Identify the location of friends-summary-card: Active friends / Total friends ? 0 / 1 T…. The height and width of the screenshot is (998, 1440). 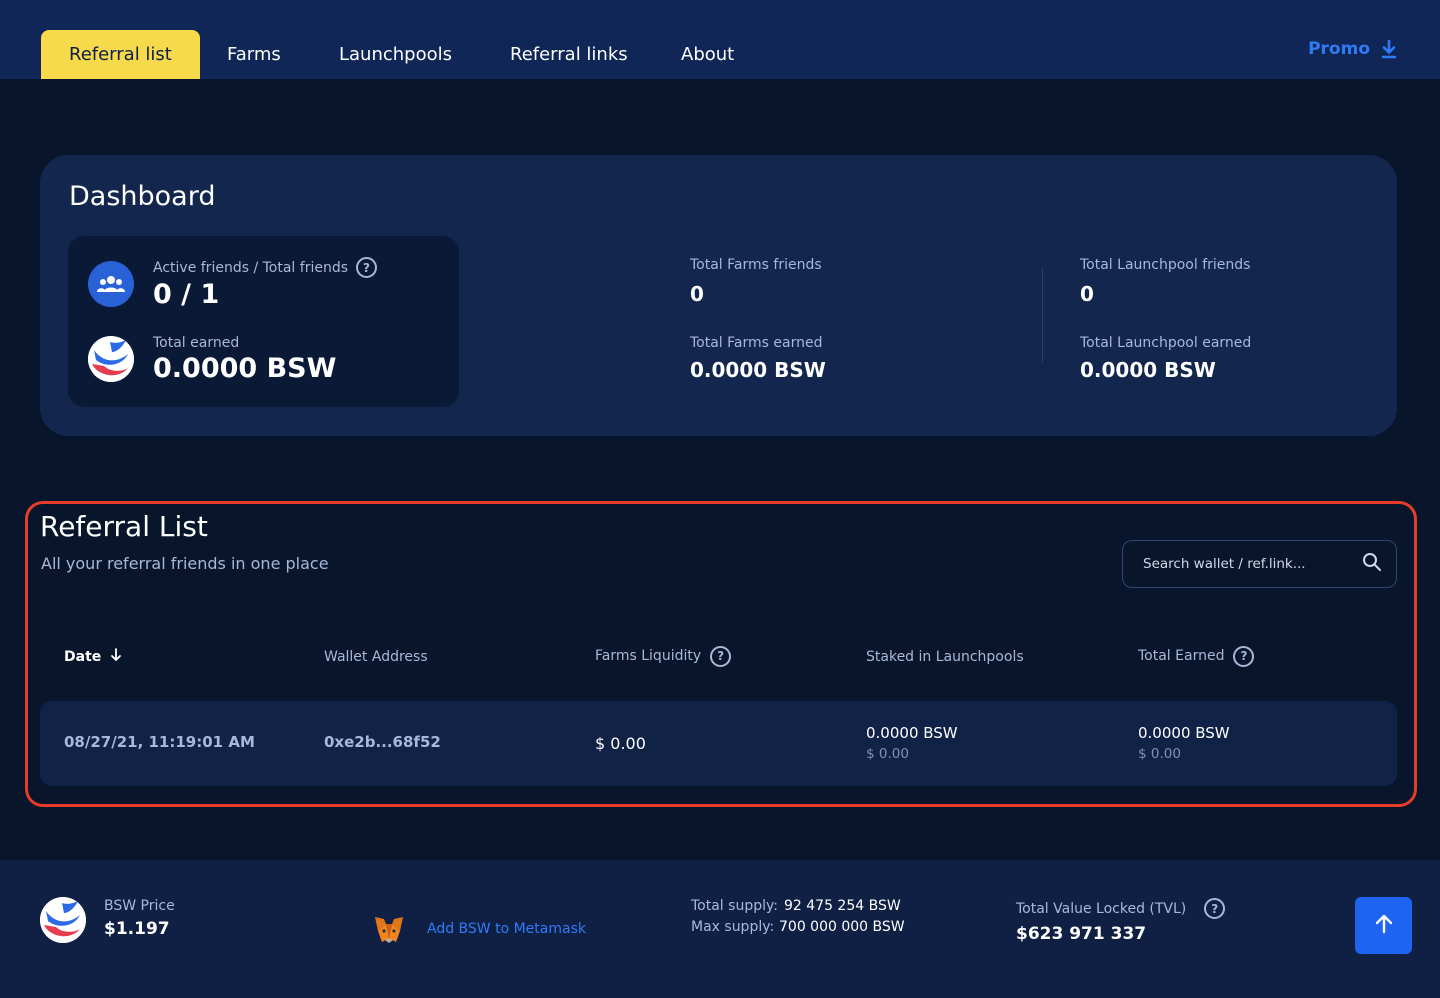
(263, 321).